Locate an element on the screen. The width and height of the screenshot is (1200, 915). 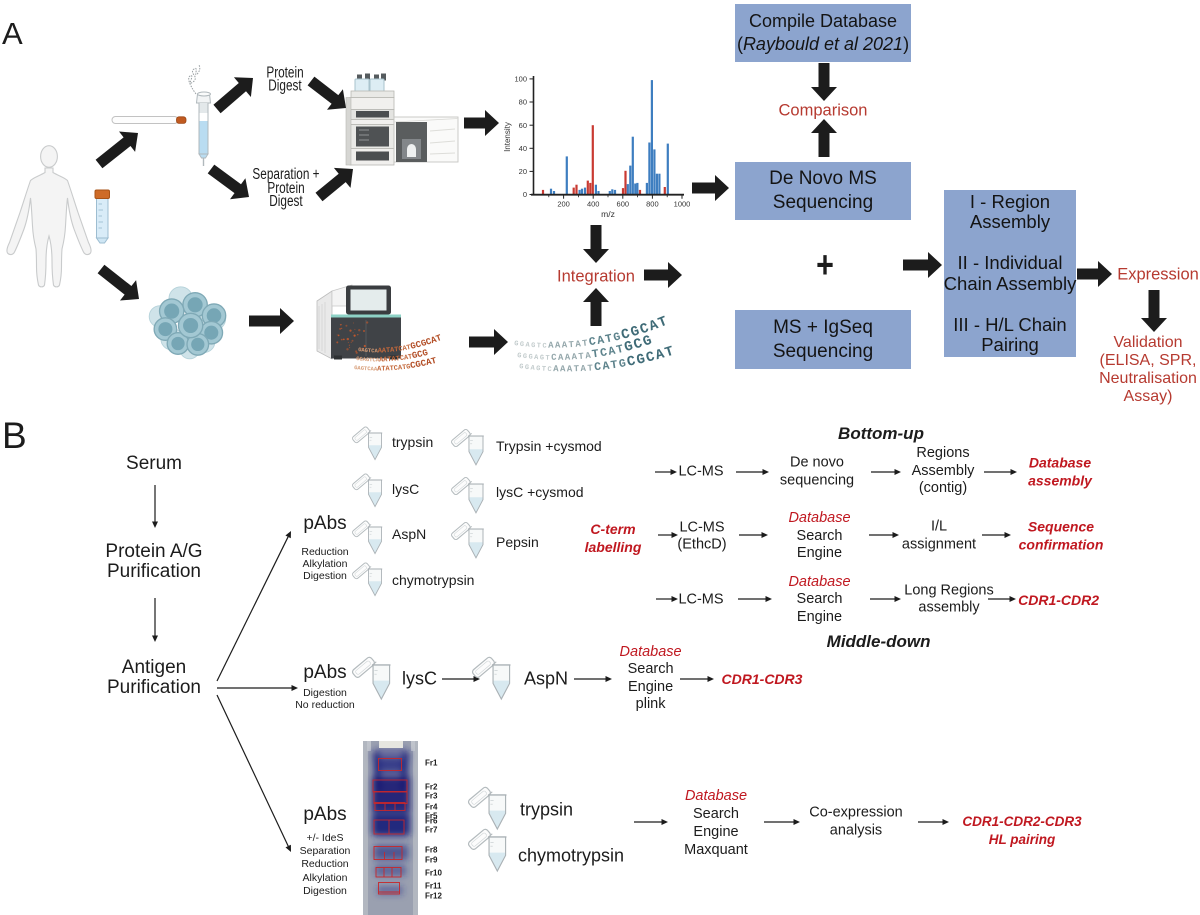
svg-text: 40 is located at coordinates (523, 148).